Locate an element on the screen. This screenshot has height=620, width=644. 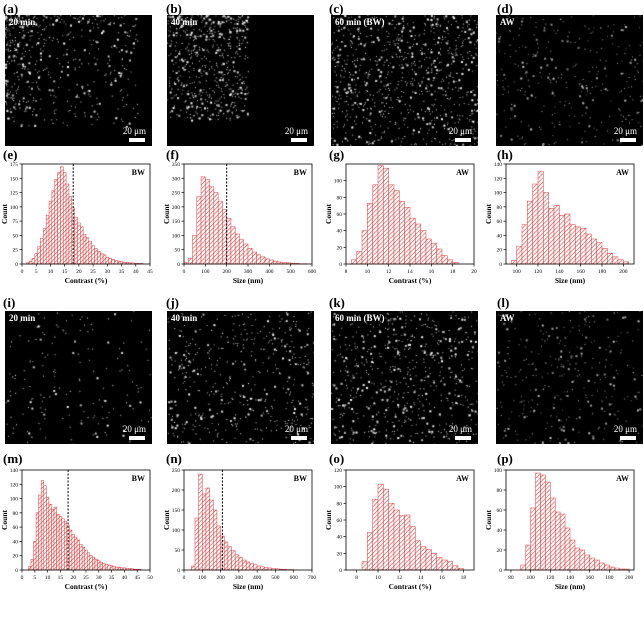
x-tick-label: 16 is located at coordinates (432, 272).